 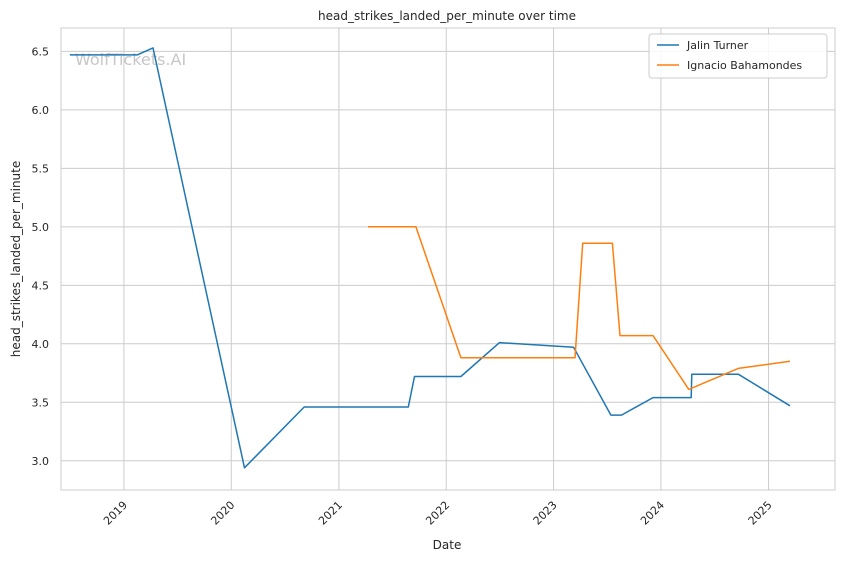 I want to click on x-axis-label: Date, so click(x=447, y=545).